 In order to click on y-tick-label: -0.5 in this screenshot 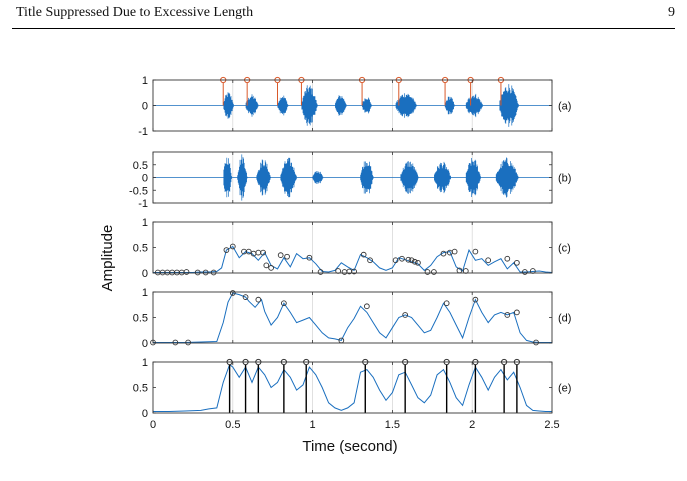, I will do `click(138, 191)`.